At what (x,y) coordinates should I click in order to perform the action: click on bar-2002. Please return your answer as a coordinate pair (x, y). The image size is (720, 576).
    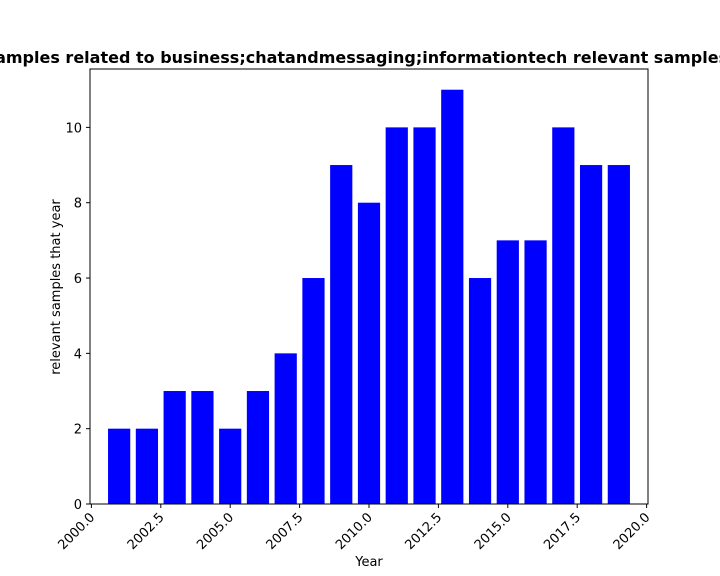
    Looking at the image, I should click on (147, 466).